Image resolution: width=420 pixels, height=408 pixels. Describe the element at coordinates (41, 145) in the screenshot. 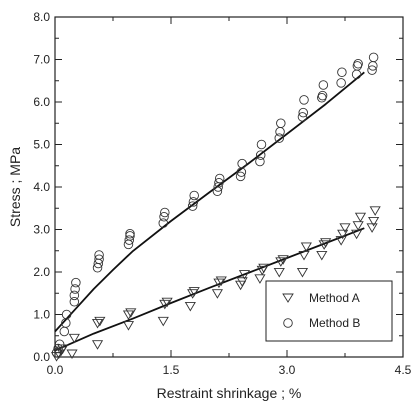

I see `y-tick-label-5: 5.0` at that location.